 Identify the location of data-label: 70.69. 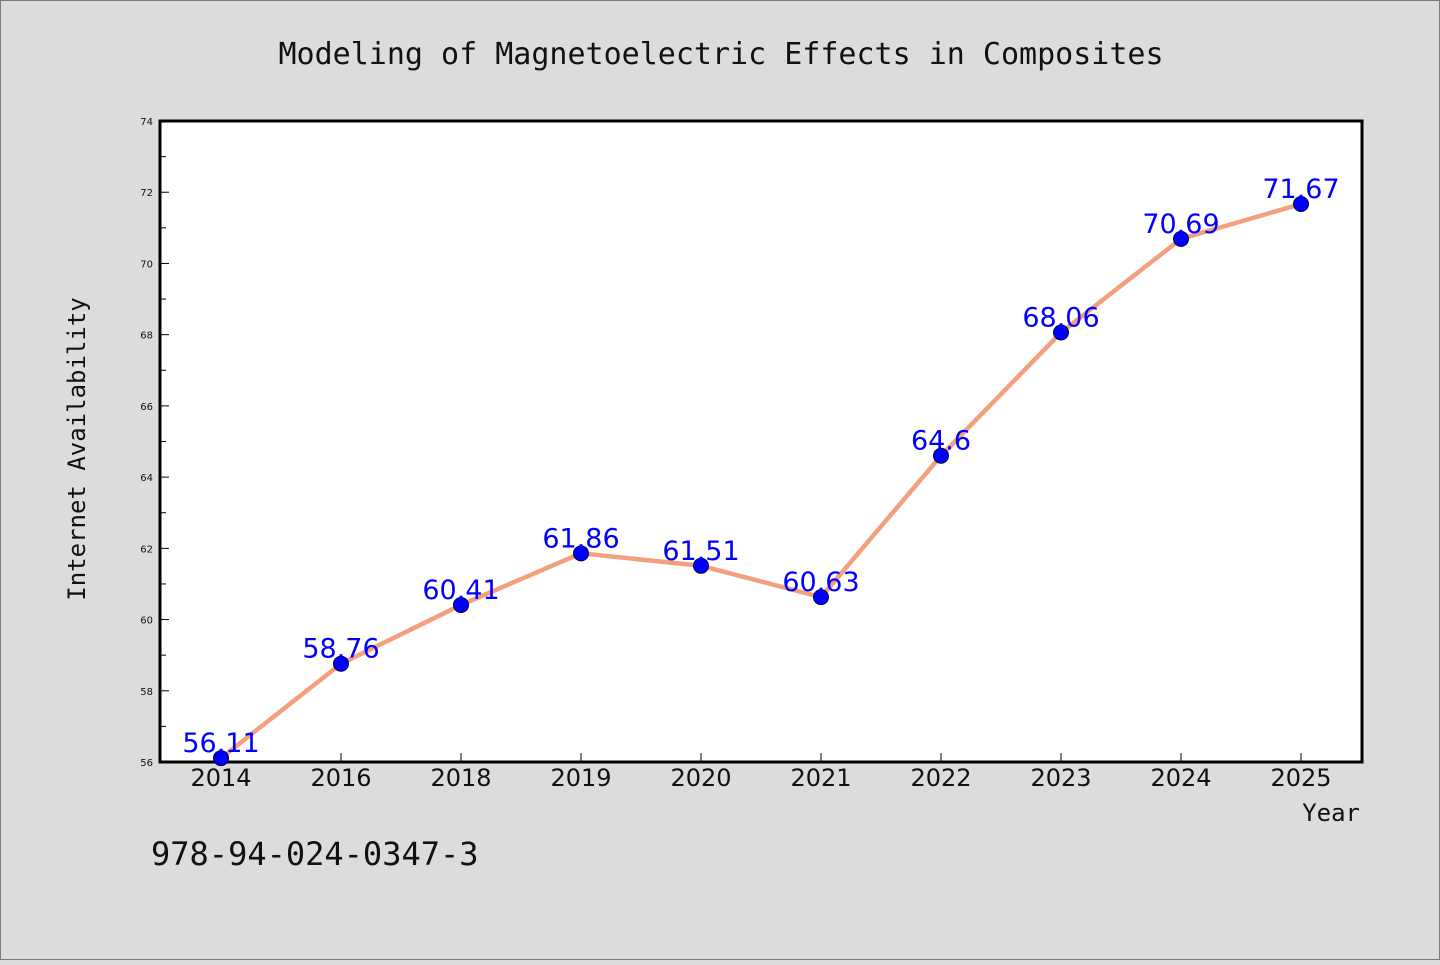
(1180, 224).